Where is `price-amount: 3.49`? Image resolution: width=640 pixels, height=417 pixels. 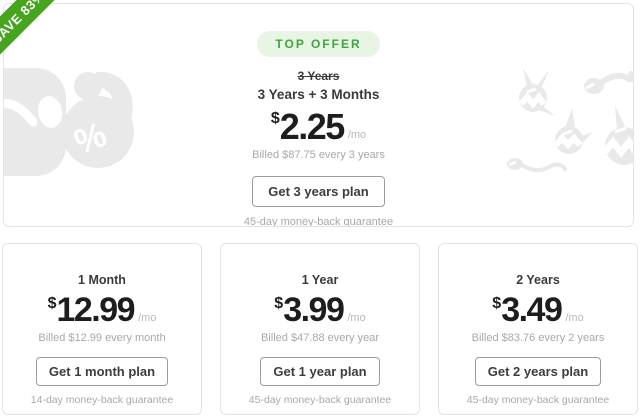
price-amount: 3.49 is located at coordinates (532, 310).